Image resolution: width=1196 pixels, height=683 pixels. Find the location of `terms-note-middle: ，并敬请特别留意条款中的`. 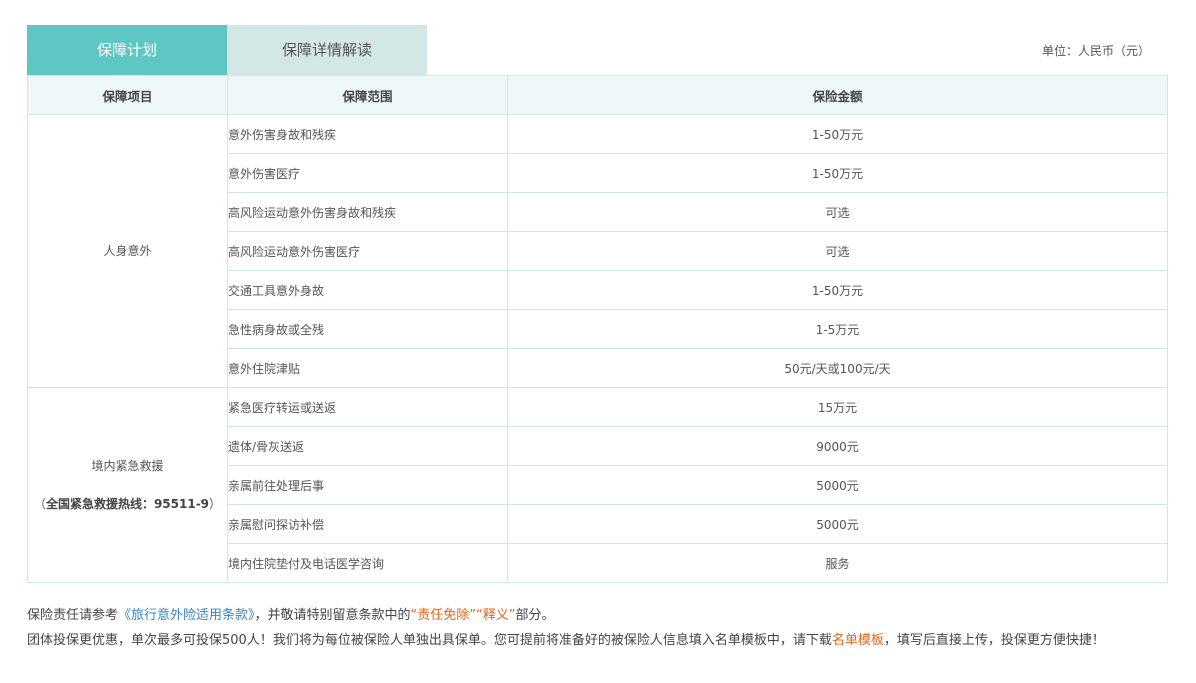

terms-note-middle: ，并敬请特别留意条款中的 is located at coordinates (332, 615).